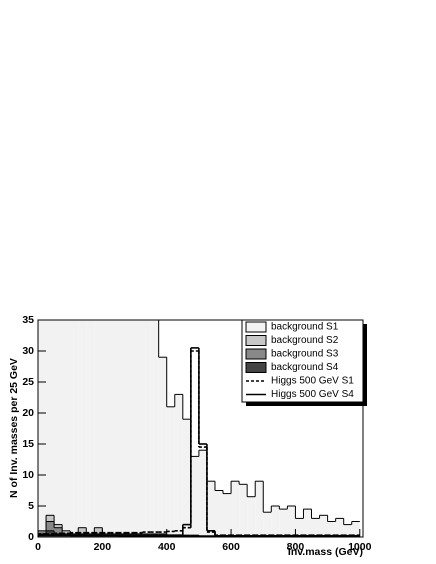 This screenshot has width=436, height=564. I want to click on legend-label: background S2, so click(305, 340).